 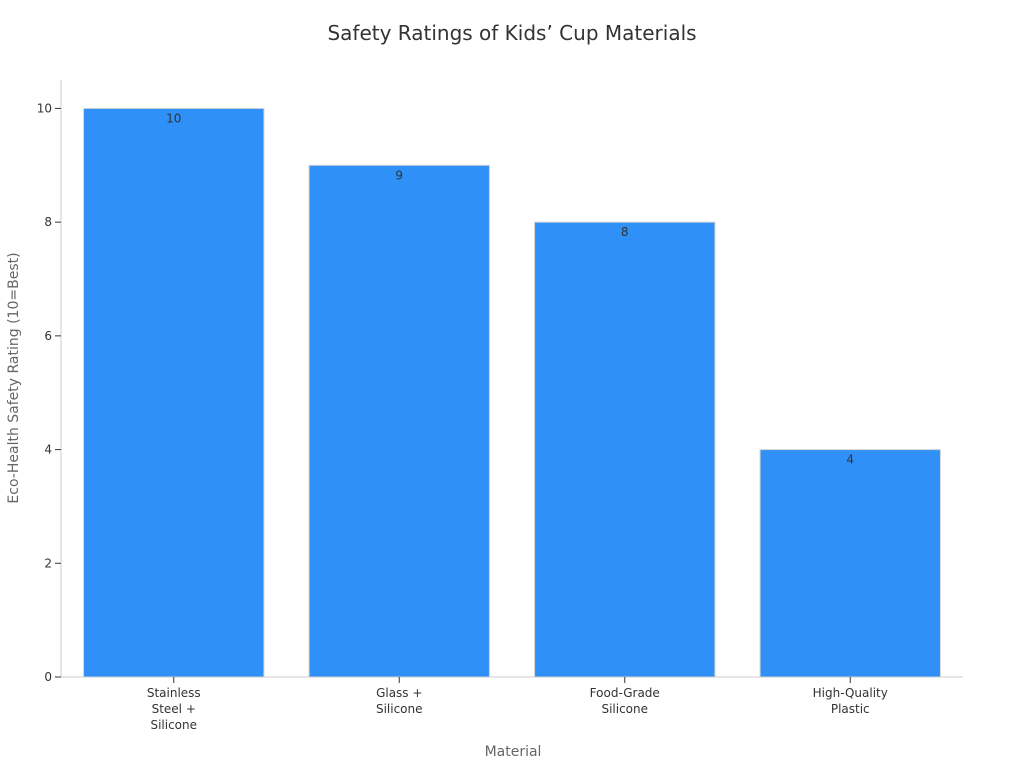 I want to click on bar-value-label: 10, so click(x=173, y=118).